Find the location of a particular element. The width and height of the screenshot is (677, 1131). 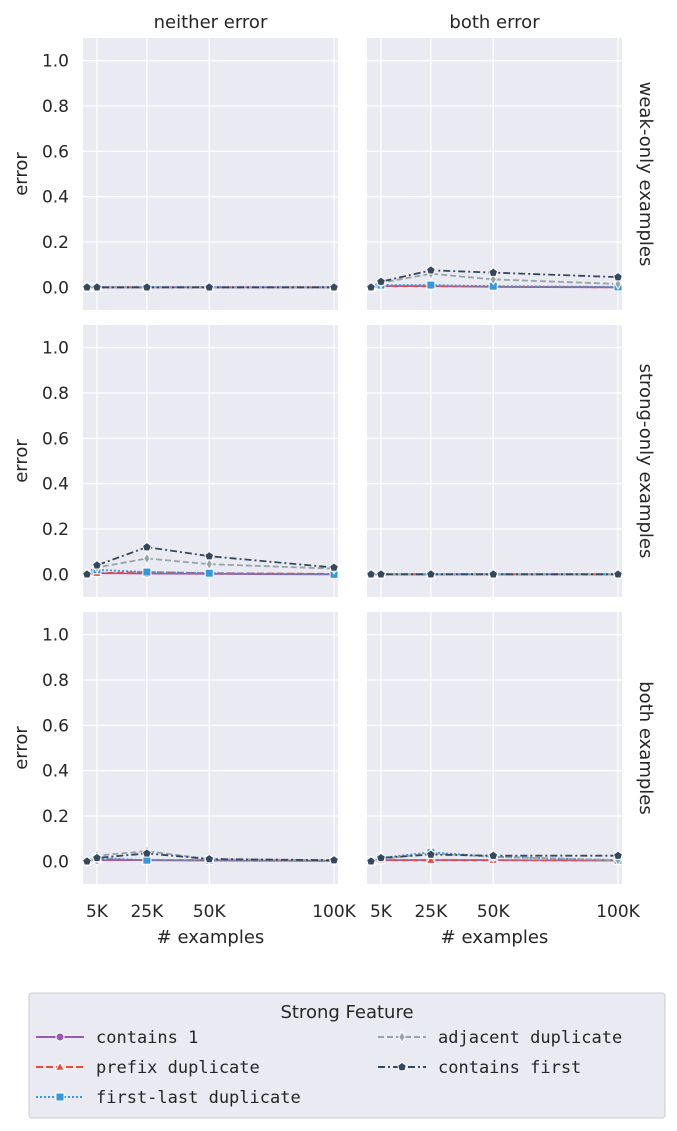

legend-title: Strong Feature is located at coordinates (346, 1012).